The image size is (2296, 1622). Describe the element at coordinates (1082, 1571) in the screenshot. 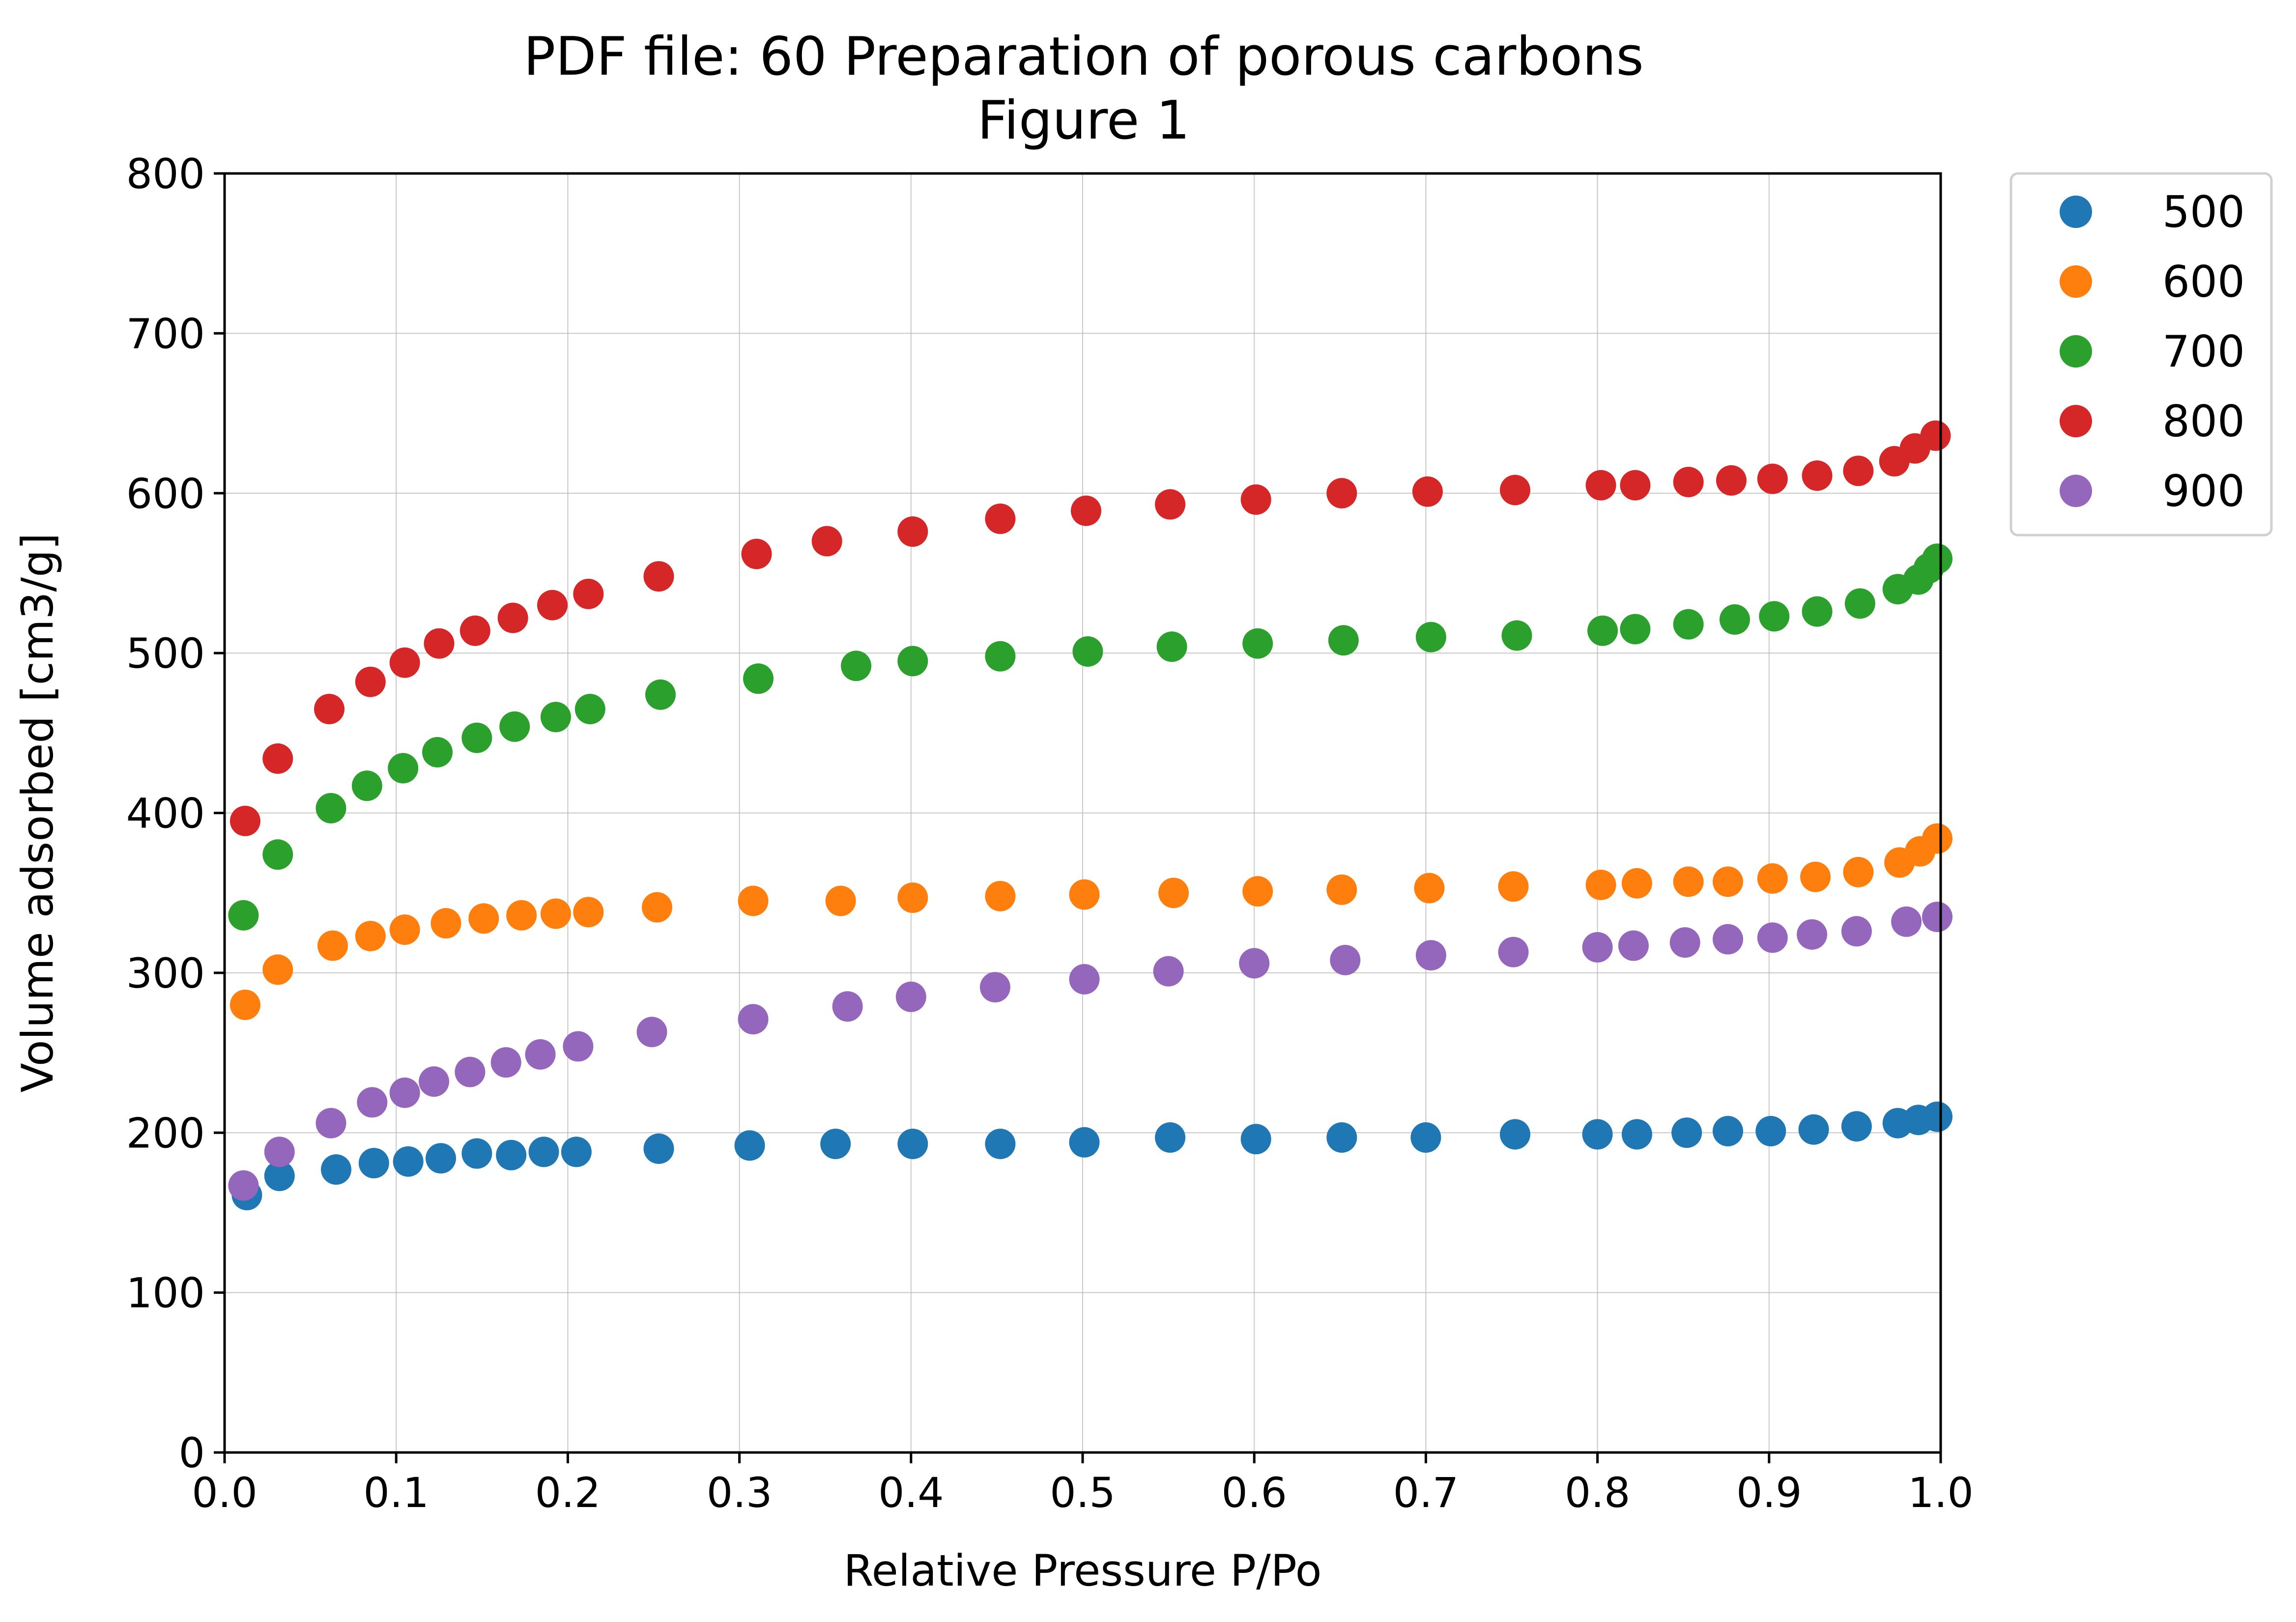

I see `x-axis-label: Relative Pressure P/Po` at that location.